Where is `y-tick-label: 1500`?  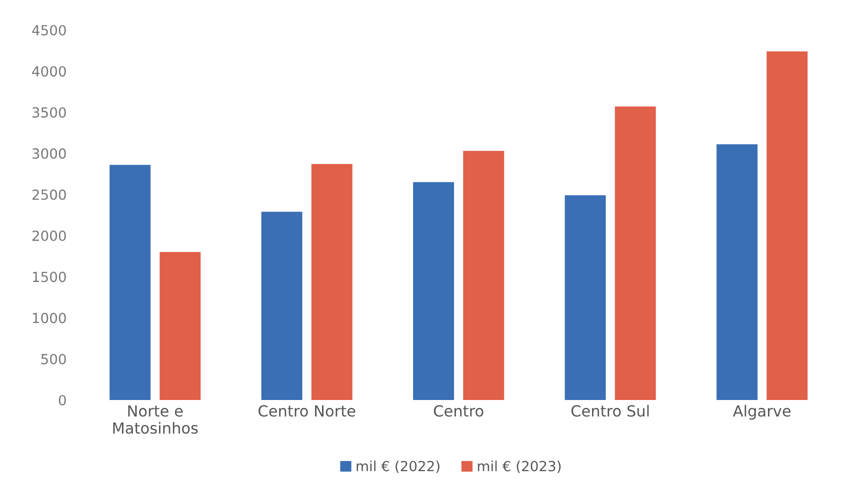 y-tick-label: 1500 is located at coordinates (49, 277).